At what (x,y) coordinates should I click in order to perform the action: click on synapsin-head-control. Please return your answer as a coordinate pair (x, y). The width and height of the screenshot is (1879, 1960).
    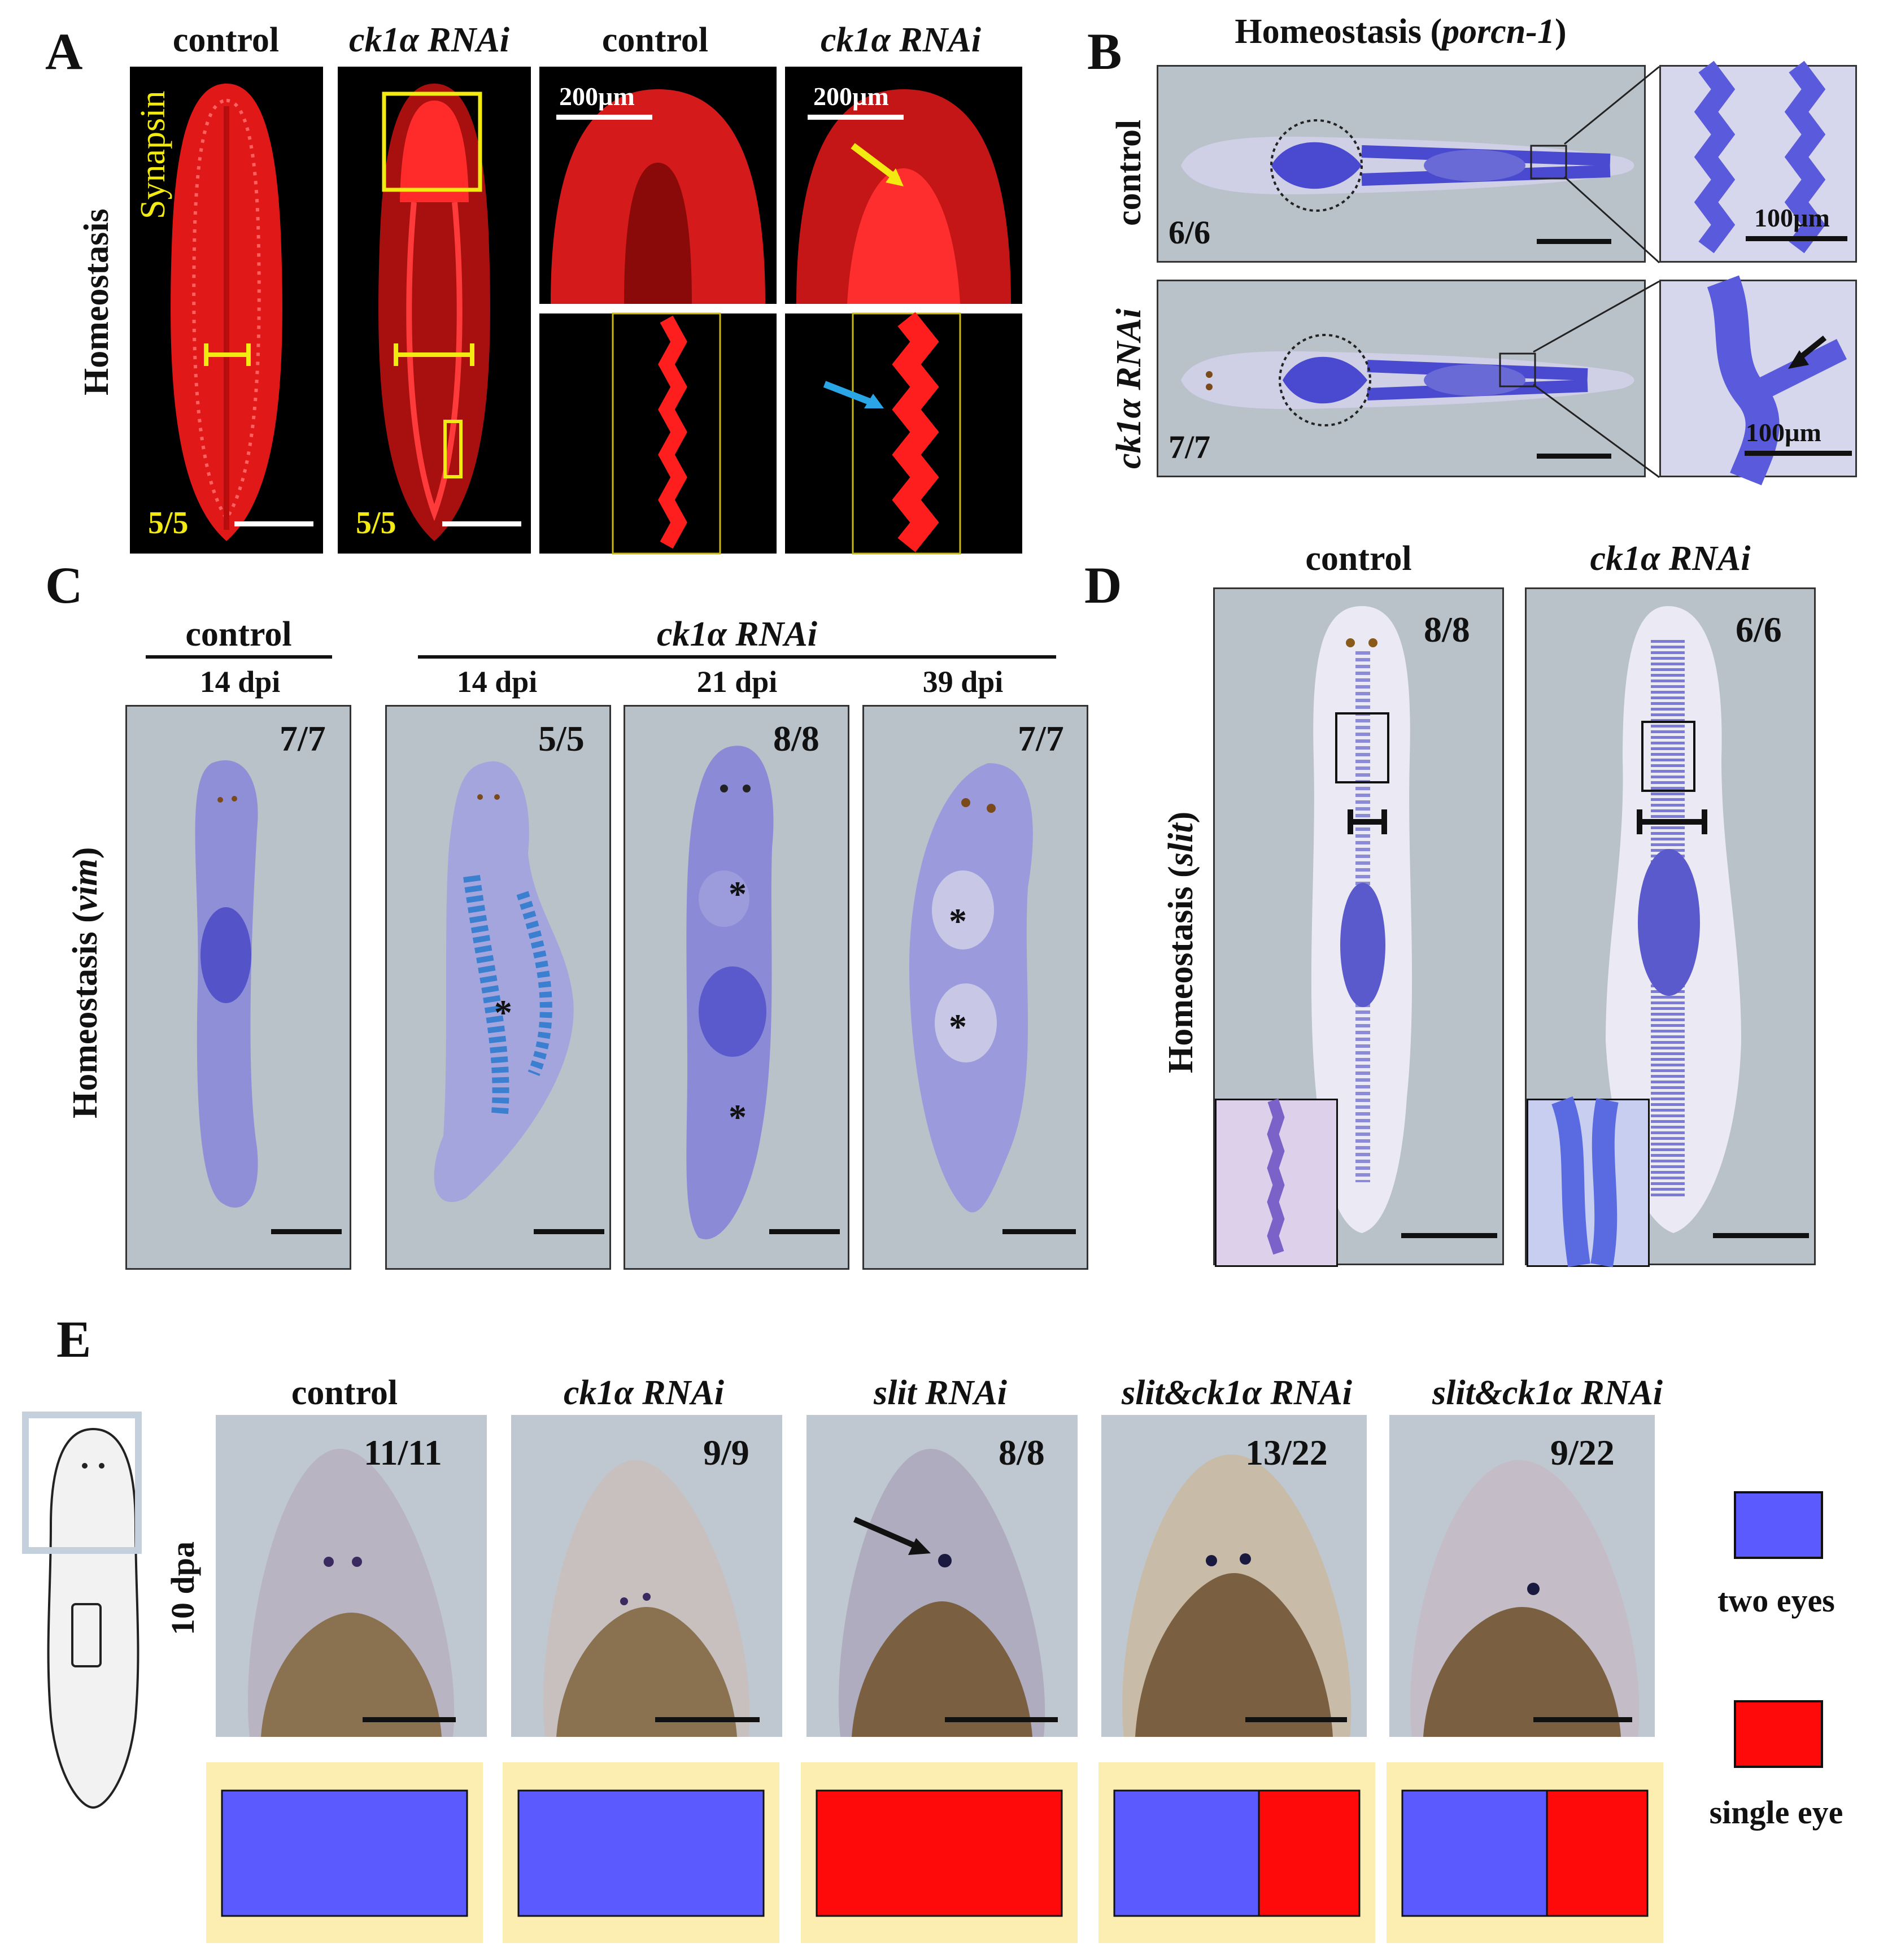
    Looking at the image, I should click on (658, 196).